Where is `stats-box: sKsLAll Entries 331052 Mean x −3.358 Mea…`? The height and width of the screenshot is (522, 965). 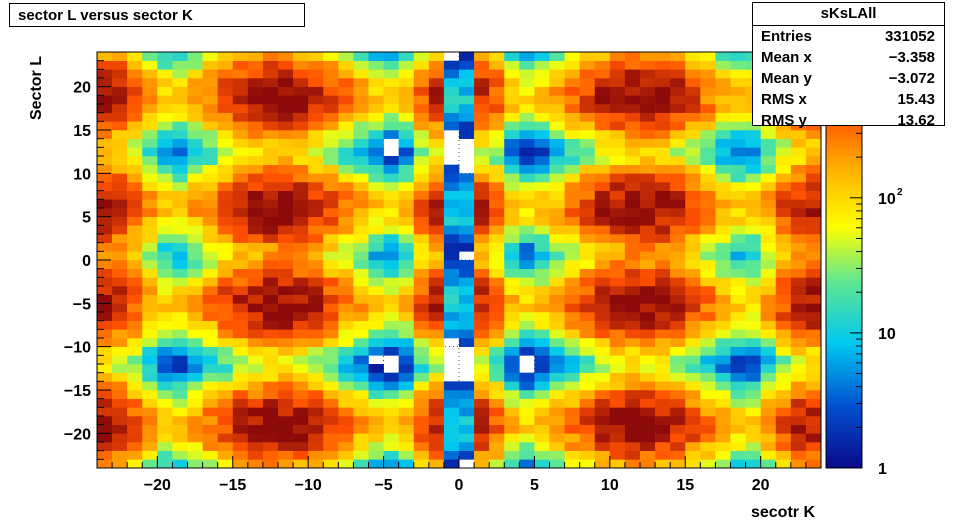
stats-box: sKsLAll Entries 331052 Mean x −3.358 Mea… is located at coordinates (848, 65).